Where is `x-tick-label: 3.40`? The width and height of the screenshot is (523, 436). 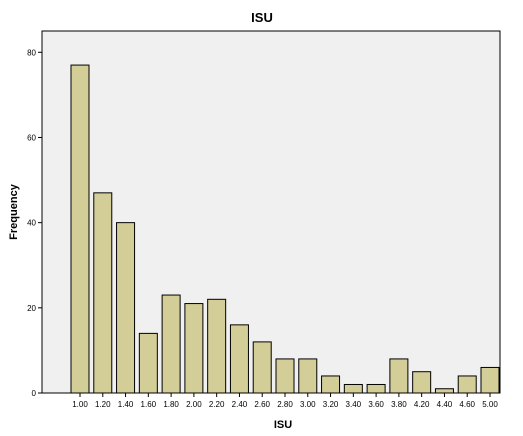 x-tick-label: 3.40 is located at coordinates (354, 404).